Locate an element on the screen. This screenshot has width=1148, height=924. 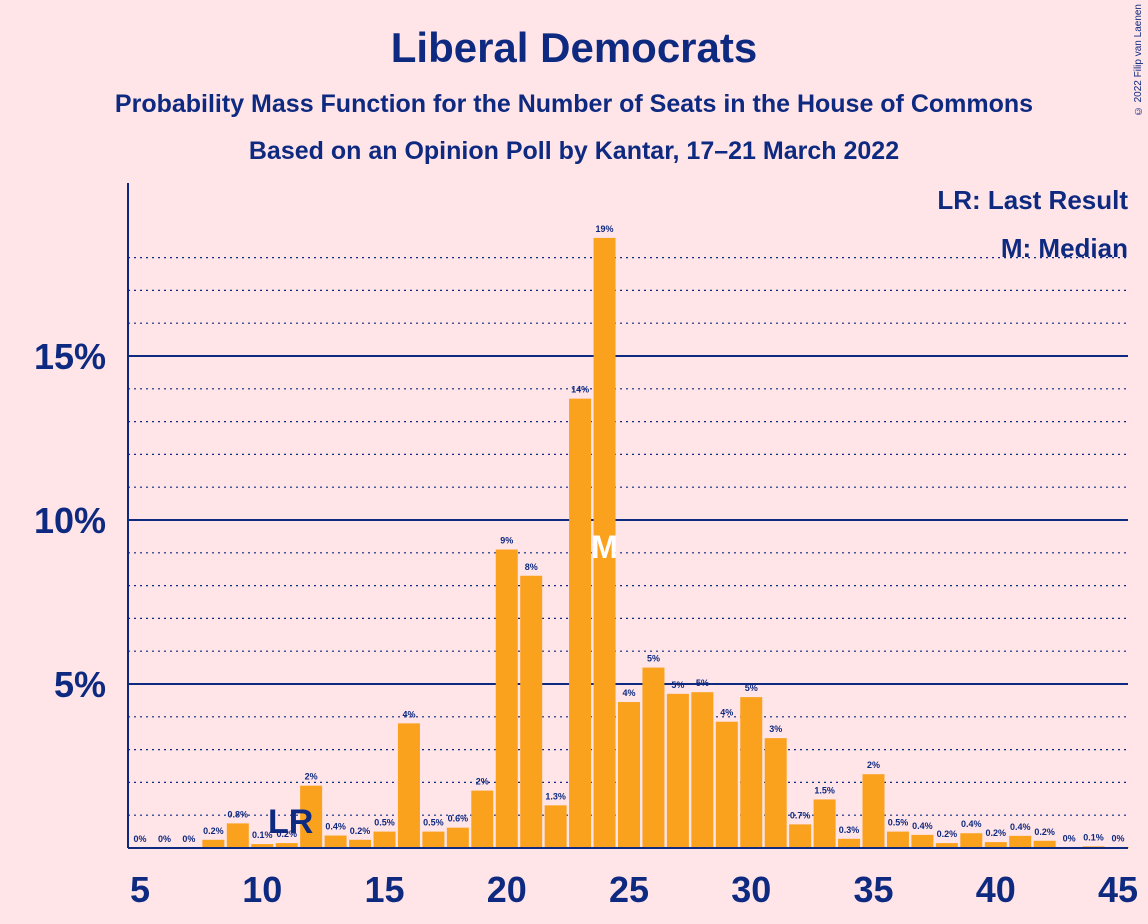
median-marker: M is located at coordinates (604, 547).